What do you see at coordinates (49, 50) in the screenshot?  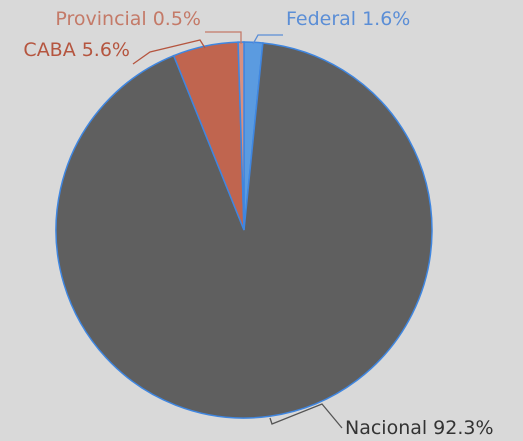 I see `category-name: CABA` at bounding box center [49, 50].